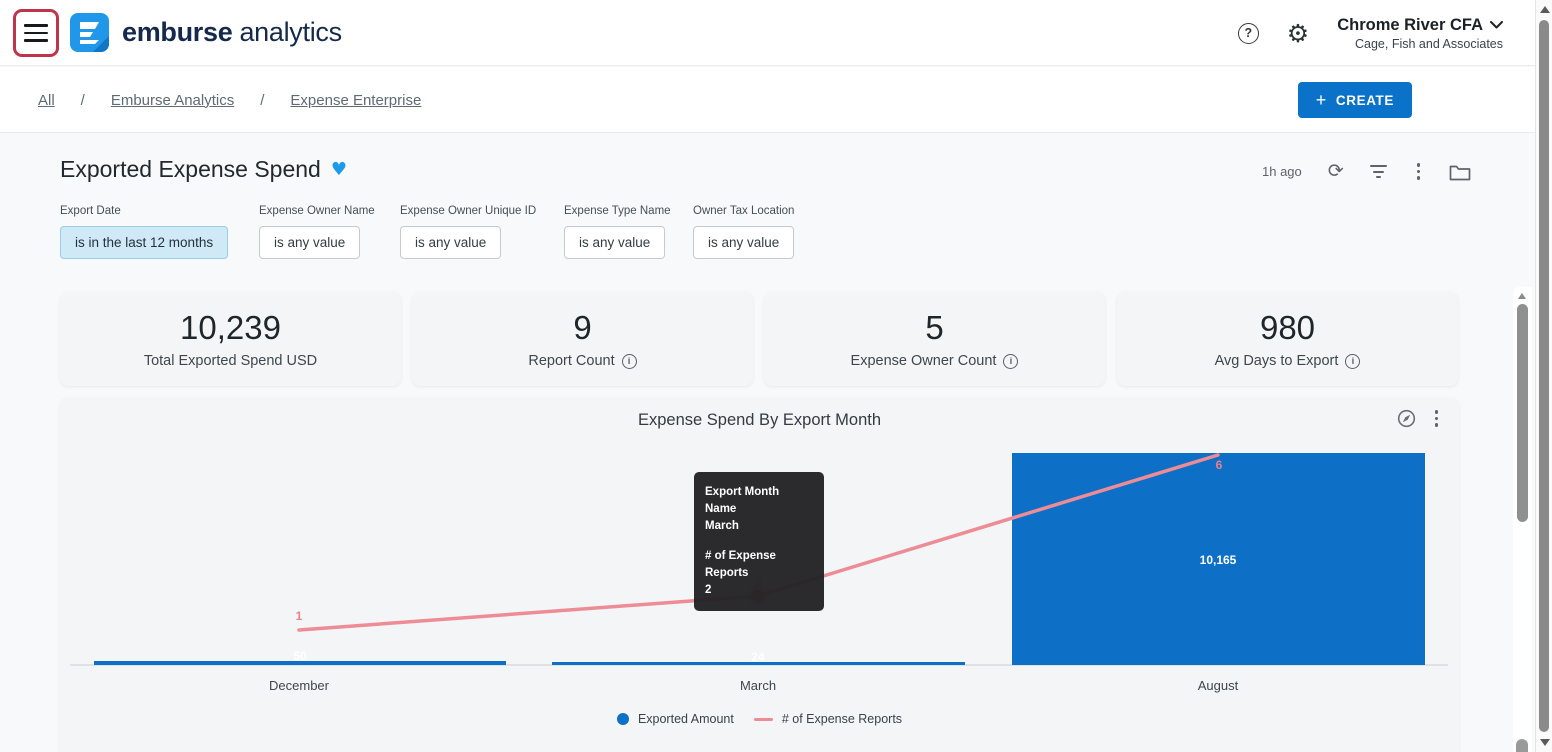  Describe the element at coordinates (1218, 560) in the screenshot. I see `bar-value-label: 10,165` at that location.